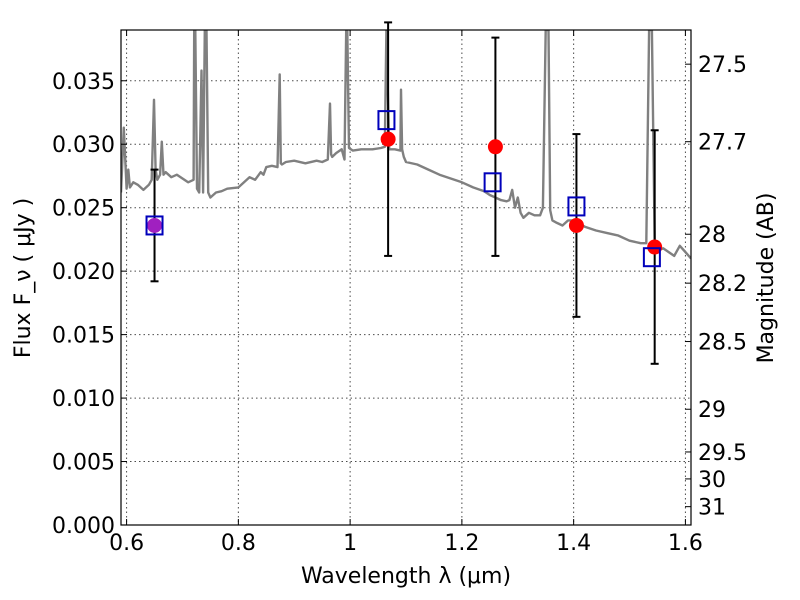  What do you see at coordinates (83, 82) in the screenshot?
I see `y-tick-label: 0.035` at bounding box center [83, 82].